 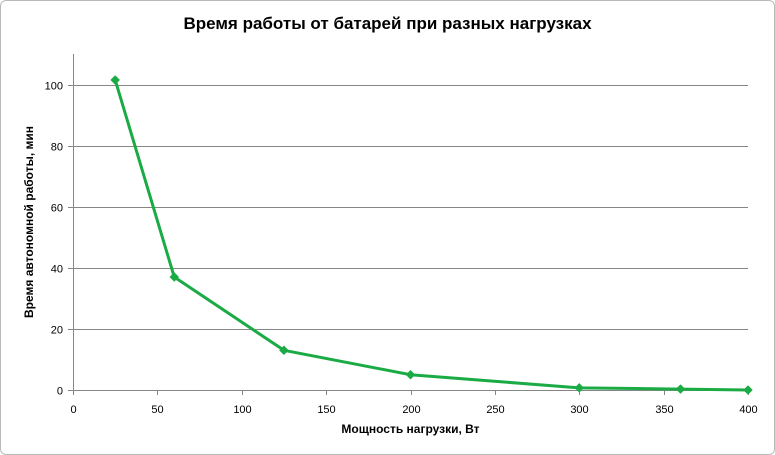 I want to click on x-tick-label: 50, so click(x=157, y=410).